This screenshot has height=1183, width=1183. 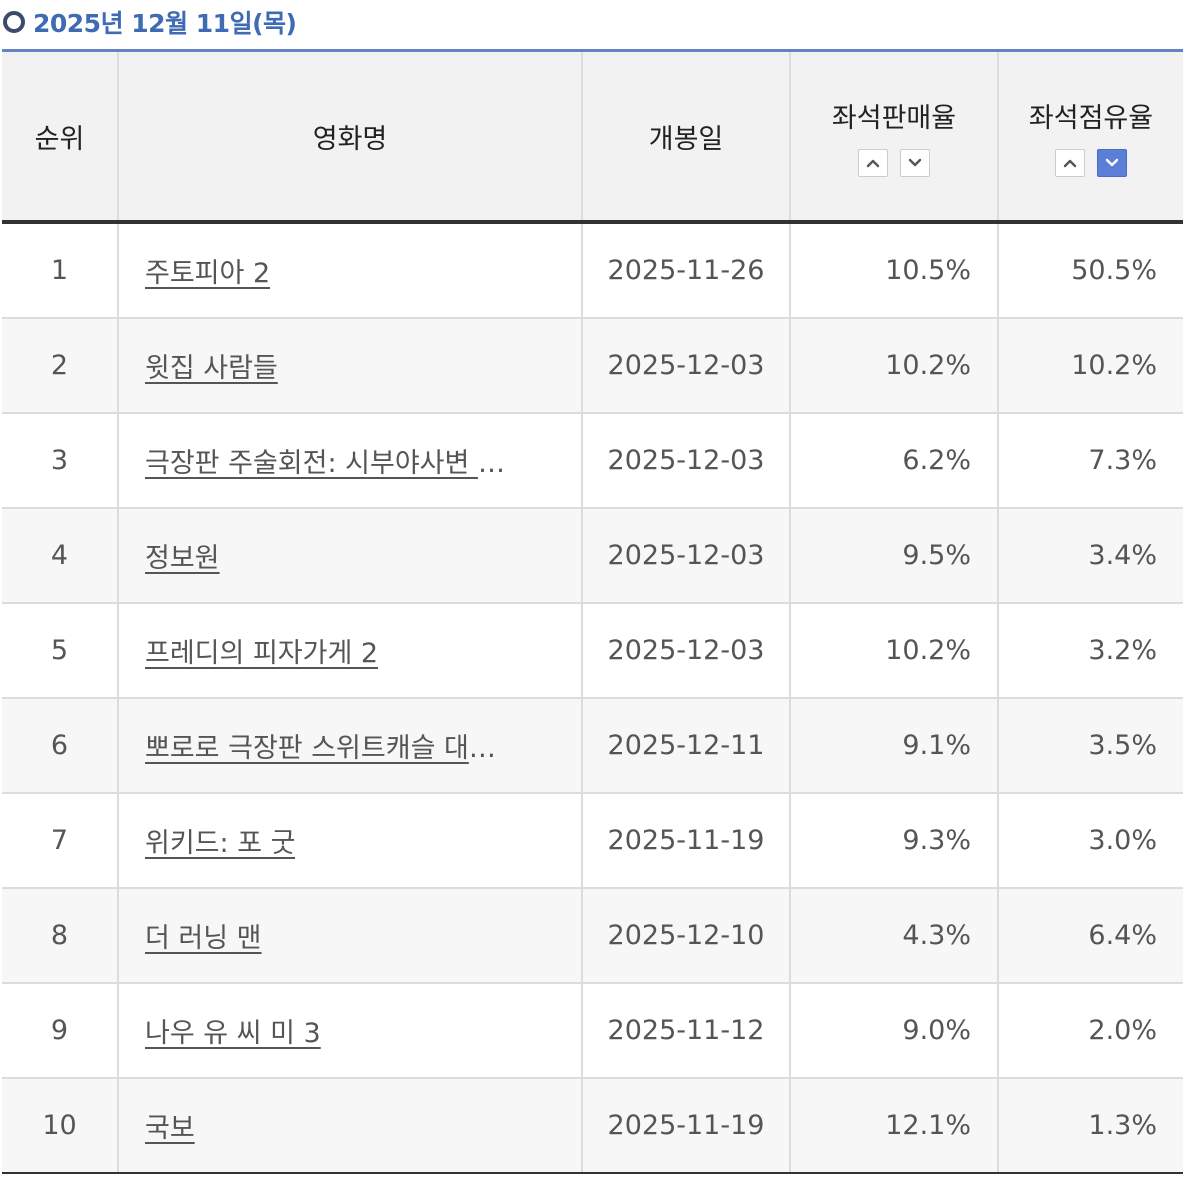 What do you see at coordinates (211, 368) in the screenshot?
I see `movie-title-link: 윗집 사람들` at bounding box center [211, 368].